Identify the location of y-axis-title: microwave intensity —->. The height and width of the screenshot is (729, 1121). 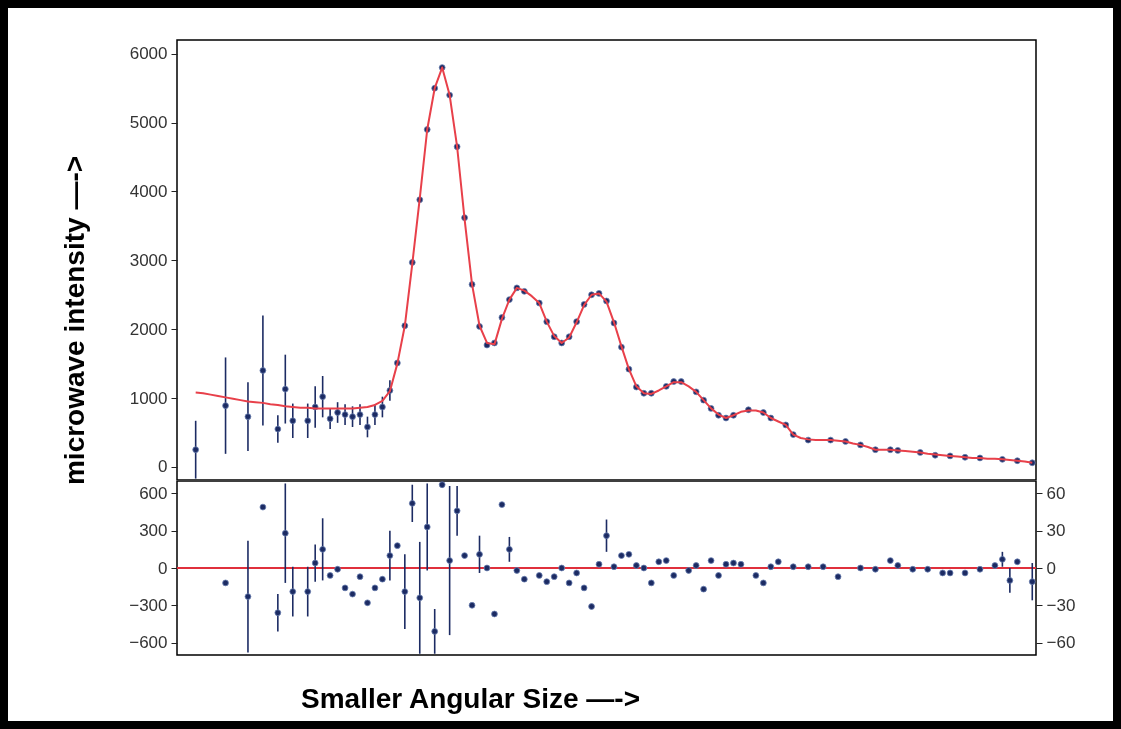
(74, 320).